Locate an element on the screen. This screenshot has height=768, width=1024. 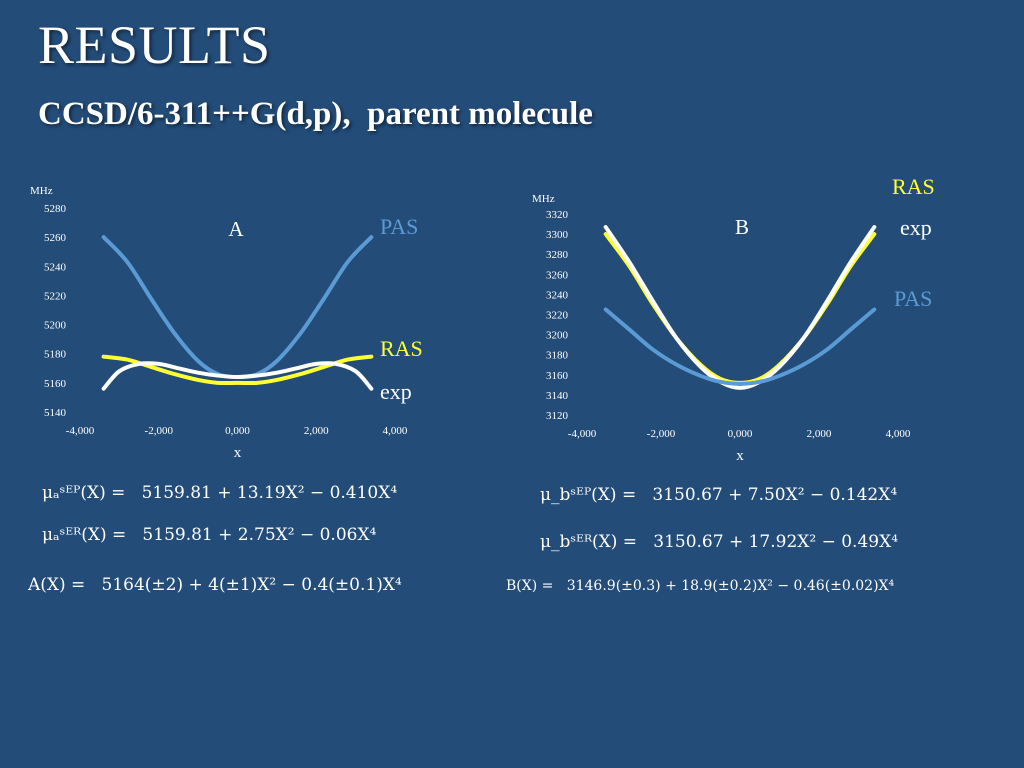
y-tick-label: 5260 is located at coordinates (55, 238).